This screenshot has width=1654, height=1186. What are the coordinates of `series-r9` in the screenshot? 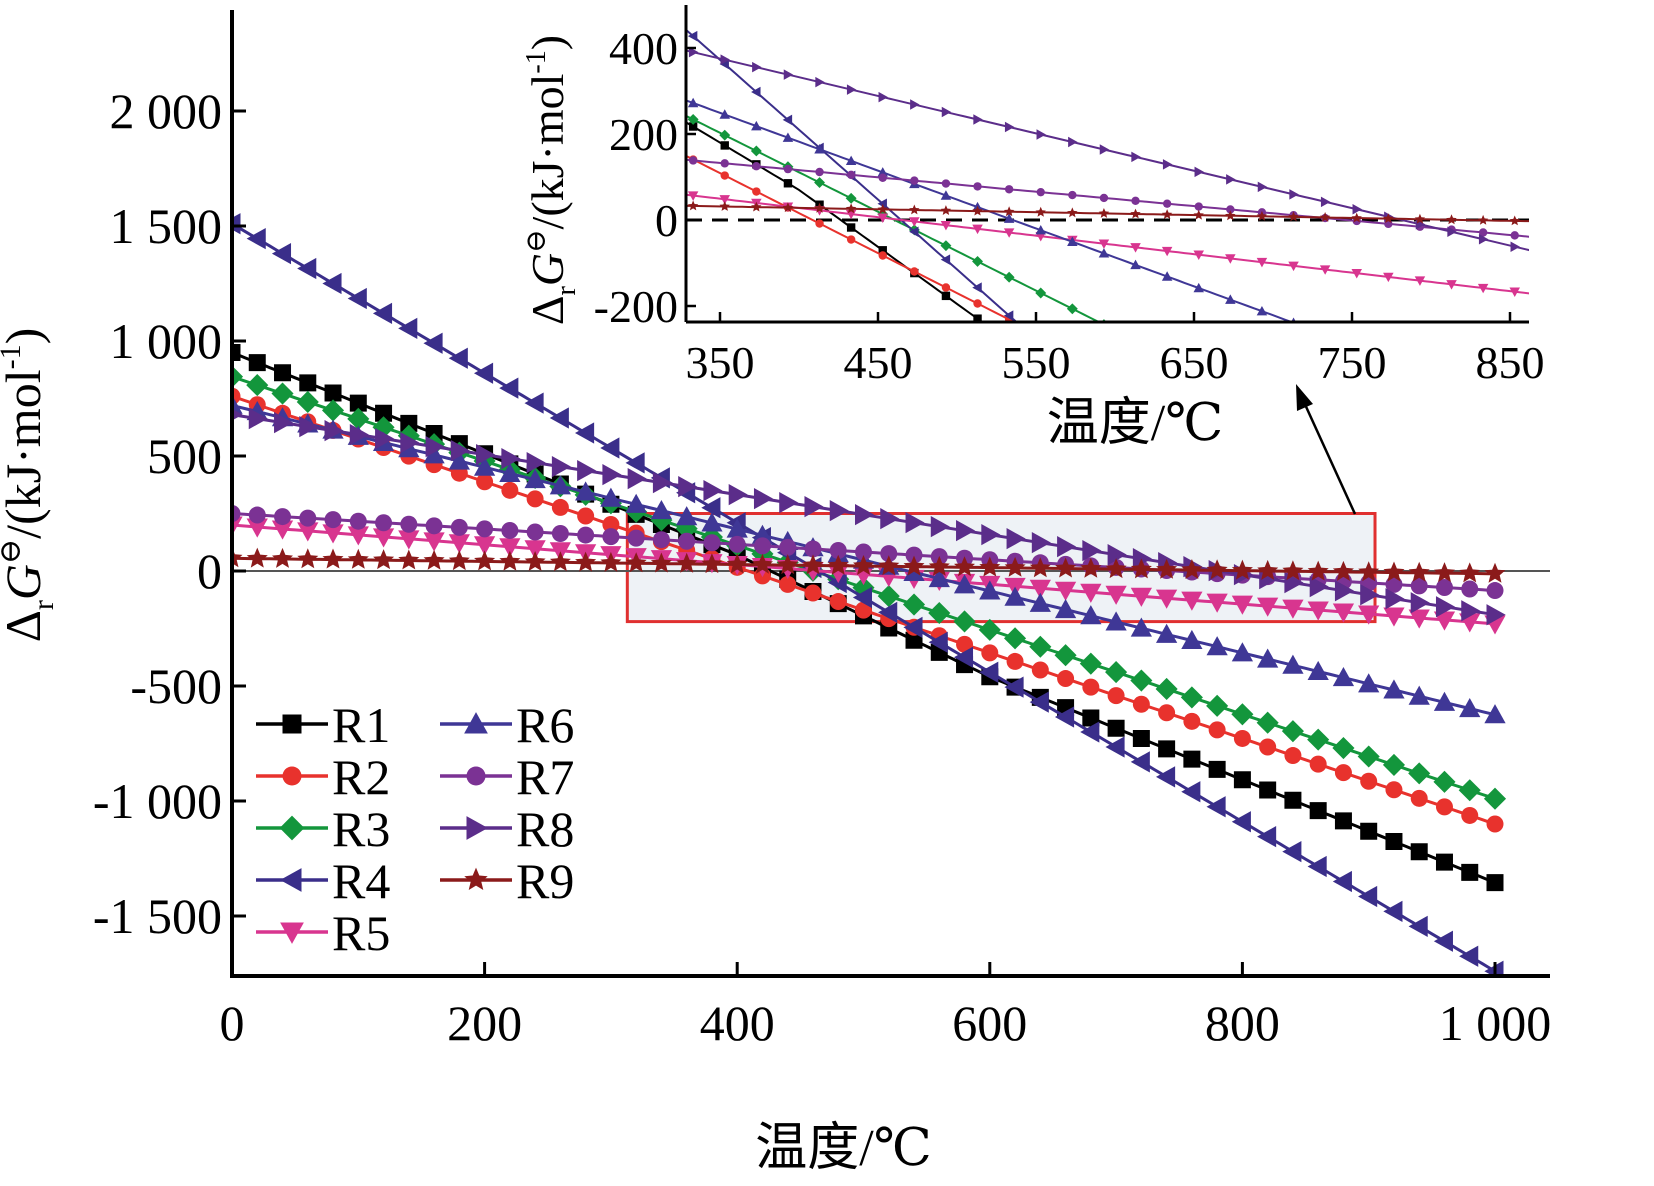 It's located at (869, 565).